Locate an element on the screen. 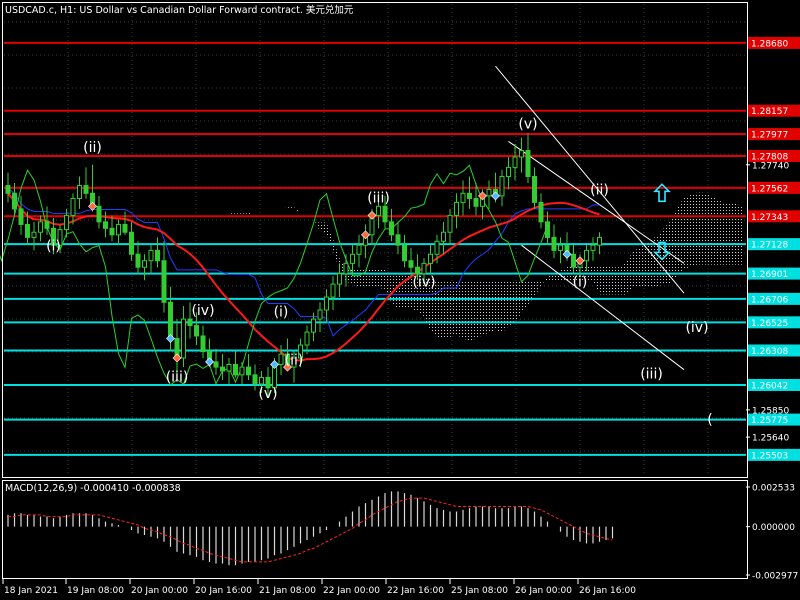 The height and width of the screenshot is (600, 800). level-tag-label-9: 1.26525 is located at coordinates (769, 324).